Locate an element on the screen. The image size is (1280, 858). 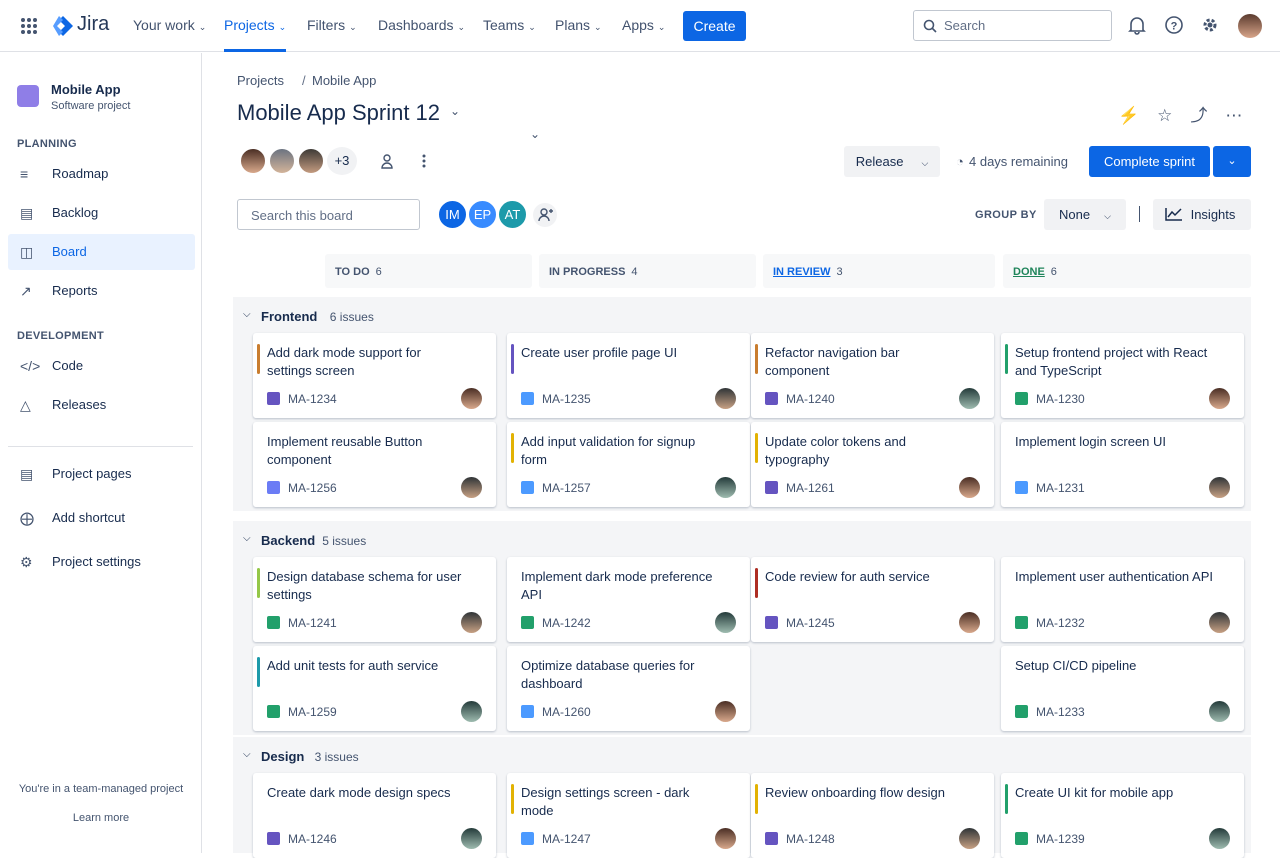
issue-key: MA-1247 is located at coordinates (566, 839).